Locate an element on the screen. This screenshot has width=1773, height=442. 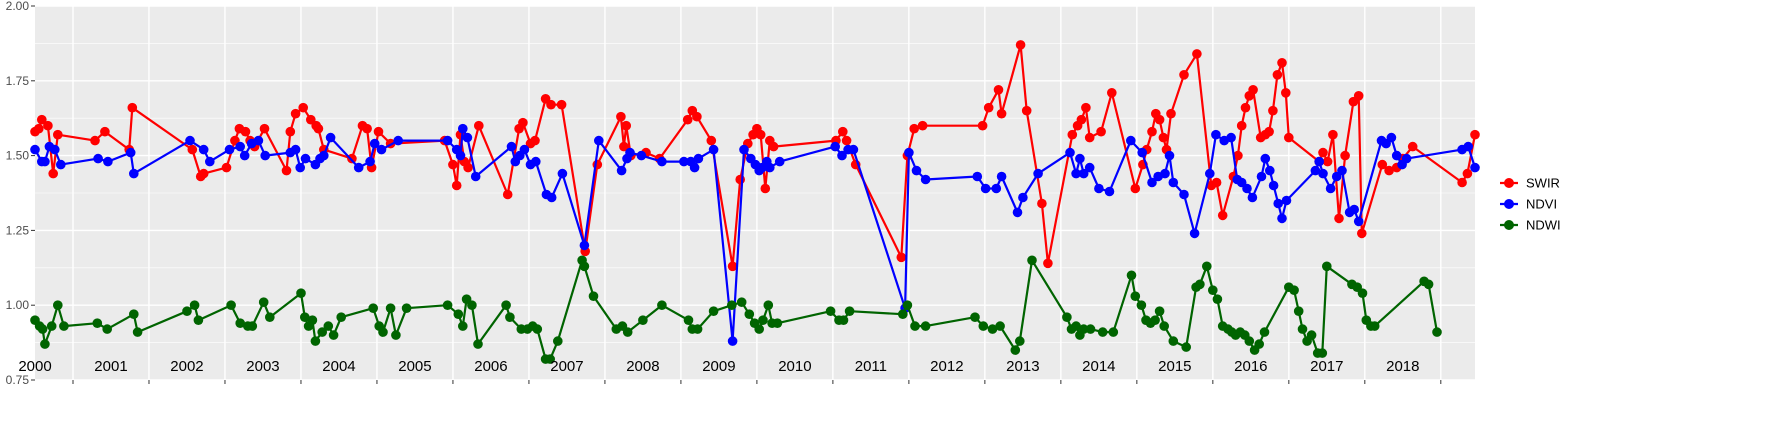
y-tick-label: 1.25 is located at coordinates (18, 230).